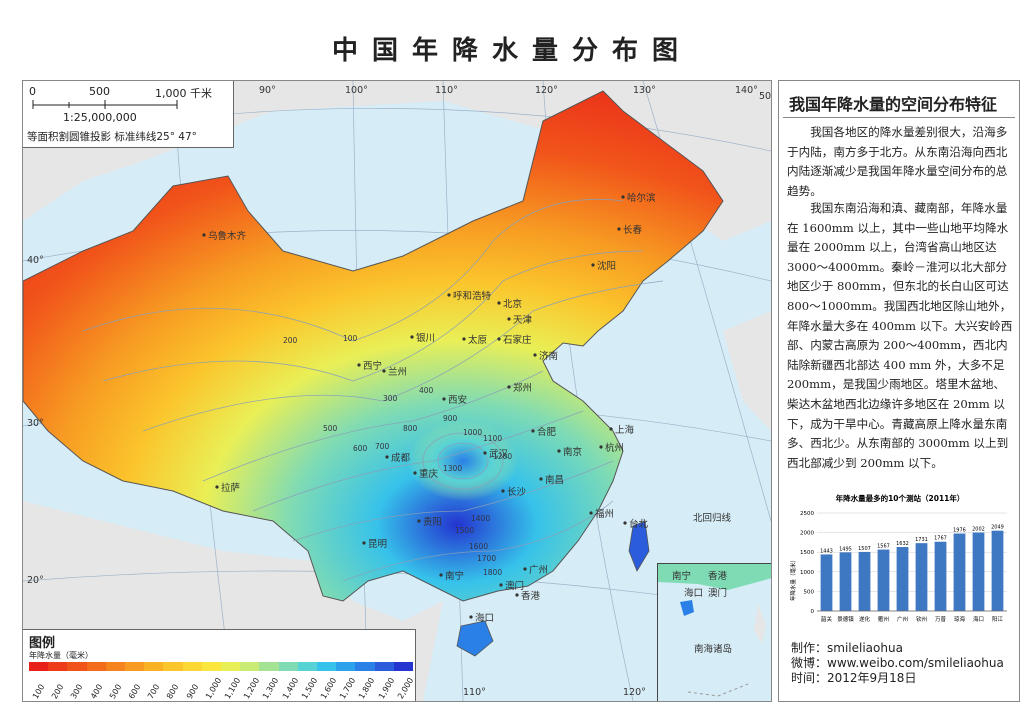 Image resolution: width=1024 pixels, height=725 pixels. What do you see at coordinates (213, 688) in the screenshot?
I see `legend-tick-label: 1,000` at bounding box center [213, 688].